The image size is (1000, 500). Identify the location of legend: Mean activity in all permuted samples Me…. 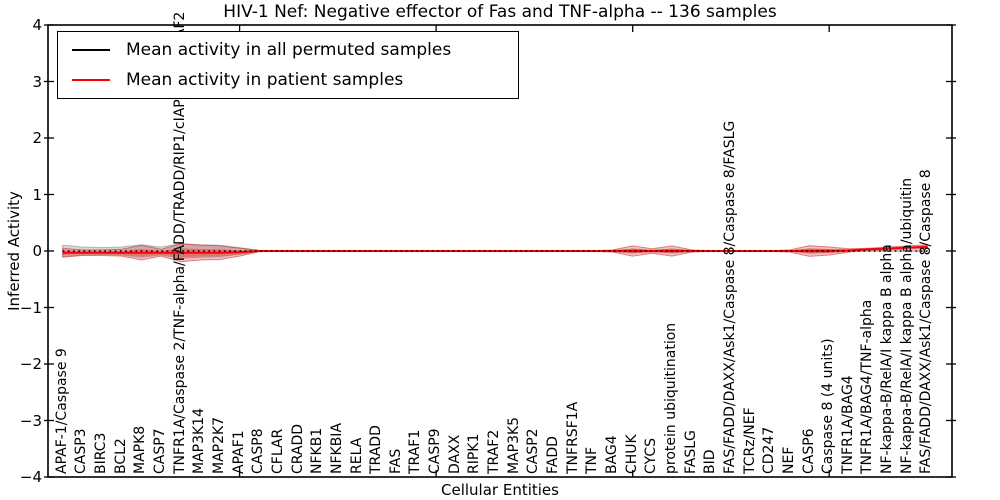
(288, 65).